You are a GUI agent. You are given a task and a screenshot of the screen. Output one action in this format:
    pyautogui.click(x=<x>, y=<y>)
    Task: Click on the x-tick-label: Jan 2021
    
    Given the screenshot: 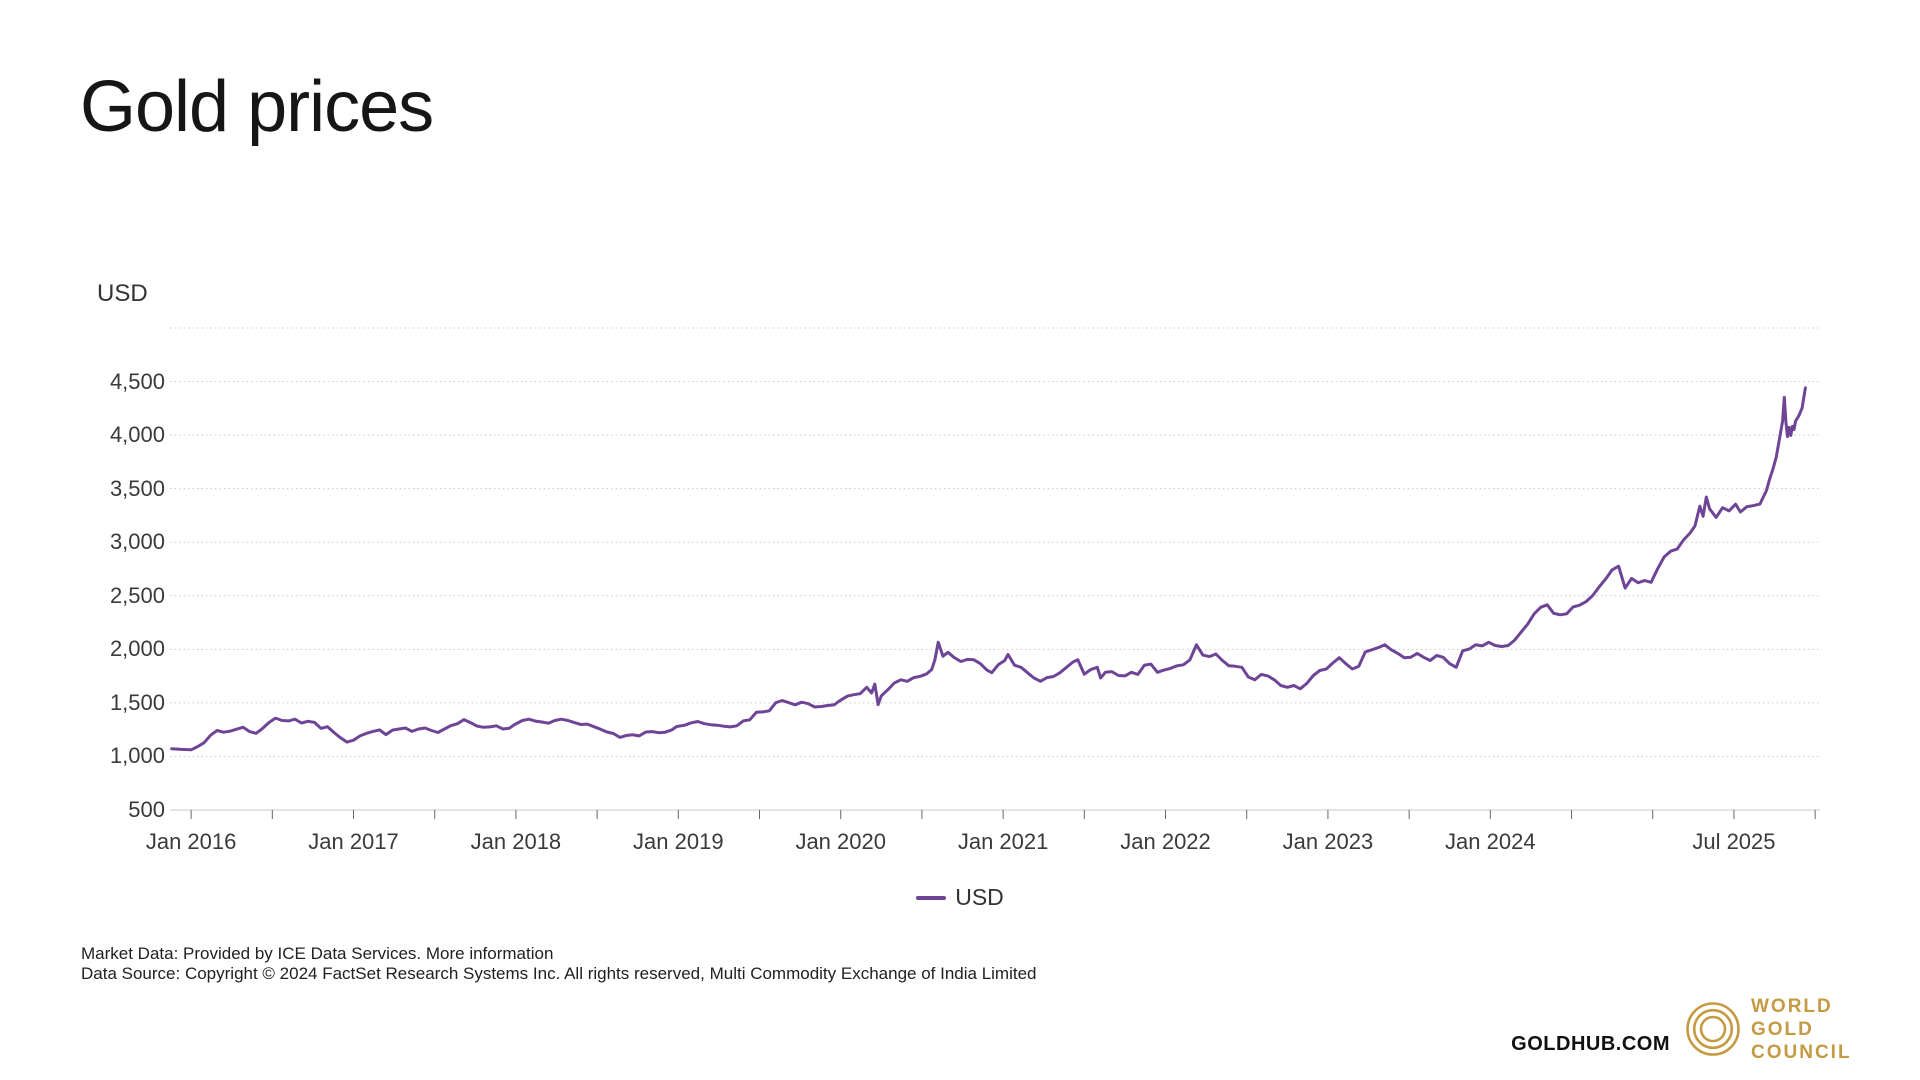 What is the action you would take?
    pyautogui.click(x=1003, y=841)
    